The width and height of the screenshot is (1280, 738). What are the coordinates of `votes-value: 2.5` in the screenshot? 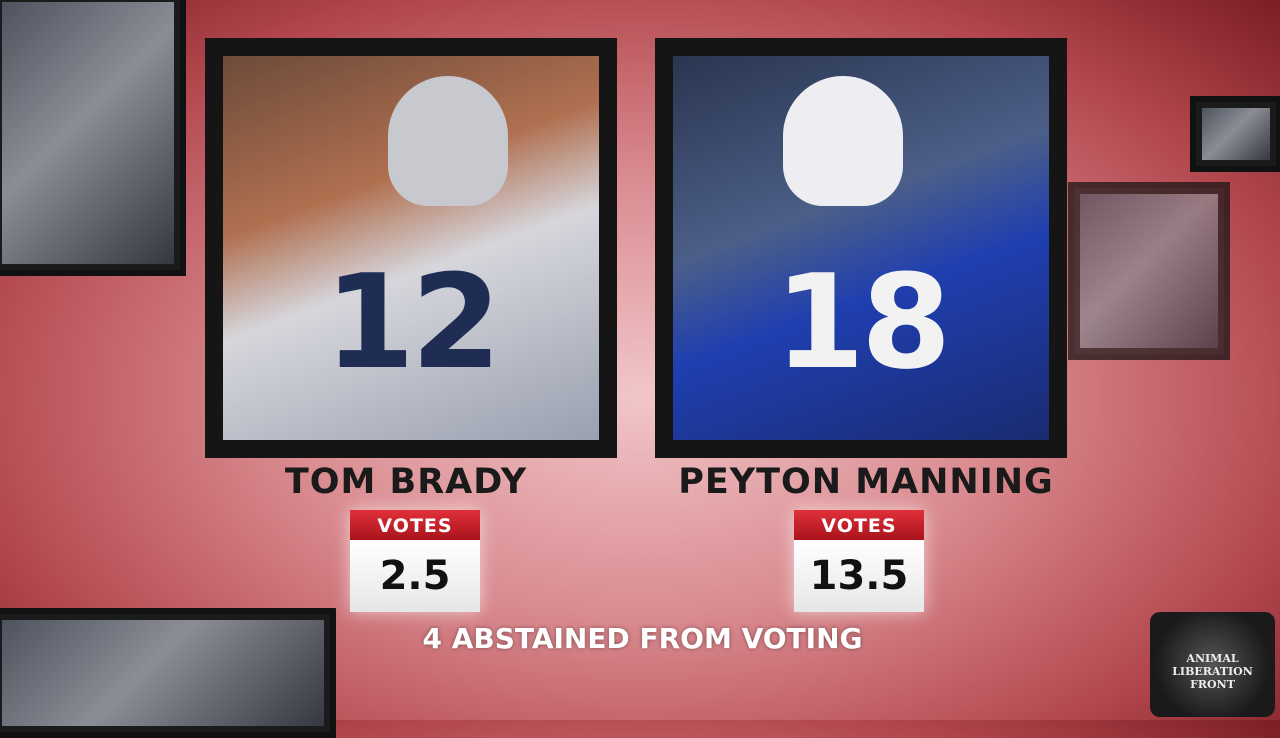 It's located at (415, 576).